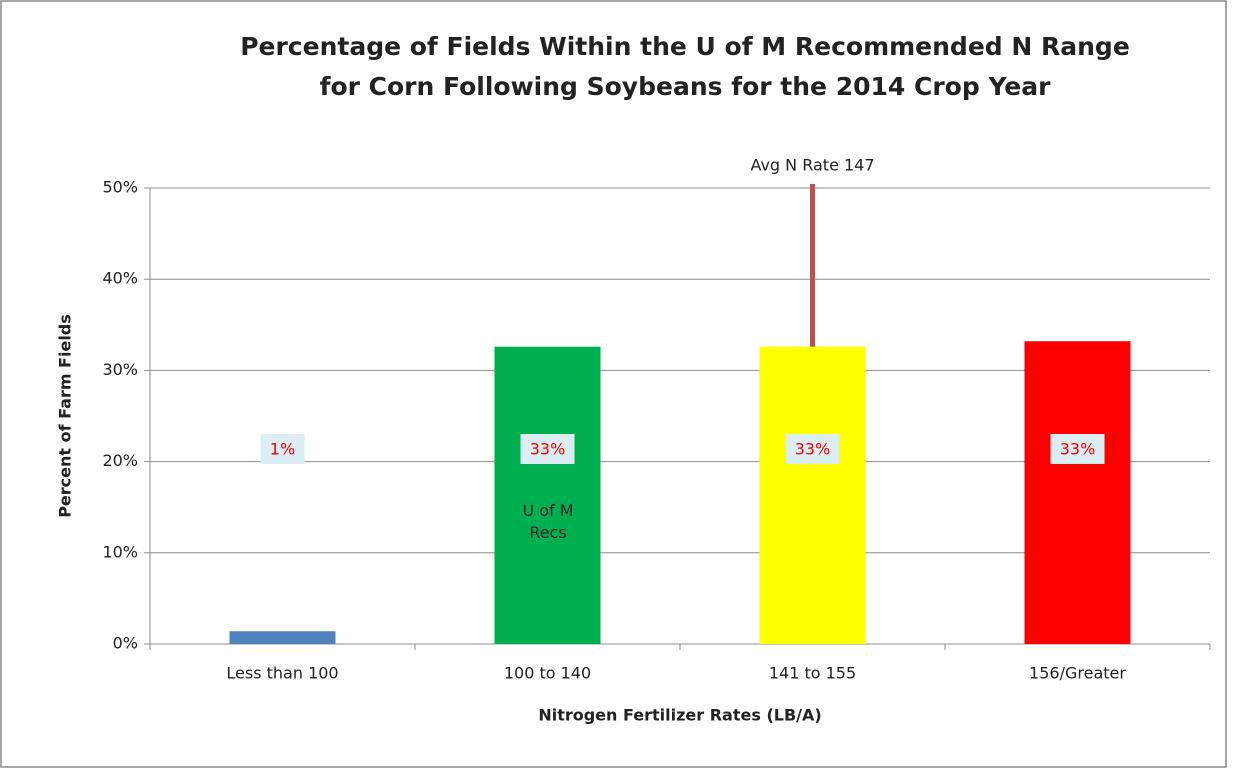 This screenshot has width=1238, height=769. I want to click on y-tick-label: 50%, so click(120, 187).